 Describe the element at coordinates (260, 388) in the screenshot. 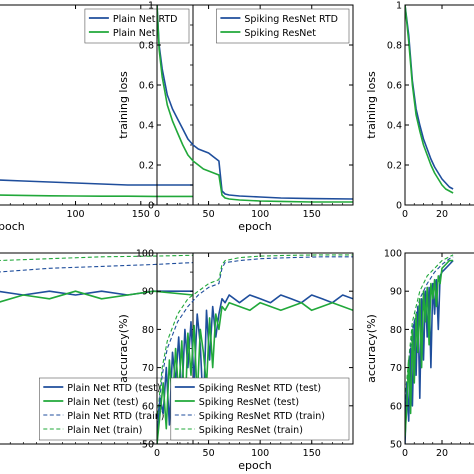

I see `legend-label: Spiking ResNet RTD (test)` at that location.